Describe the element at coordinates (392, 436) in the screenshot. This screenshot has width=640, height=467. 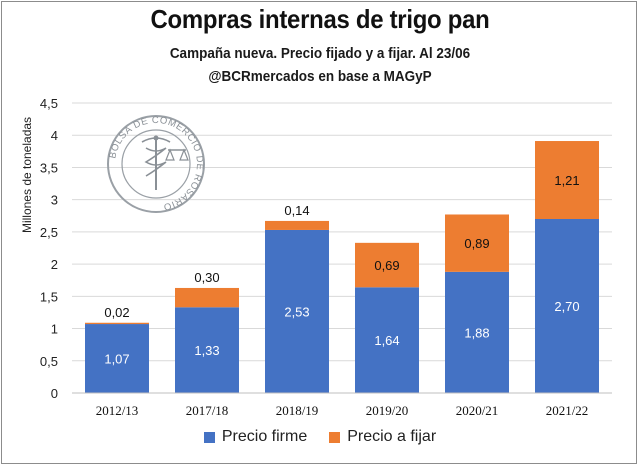
I see `legend-label-a-fijar: Precio a fijar` at that location.